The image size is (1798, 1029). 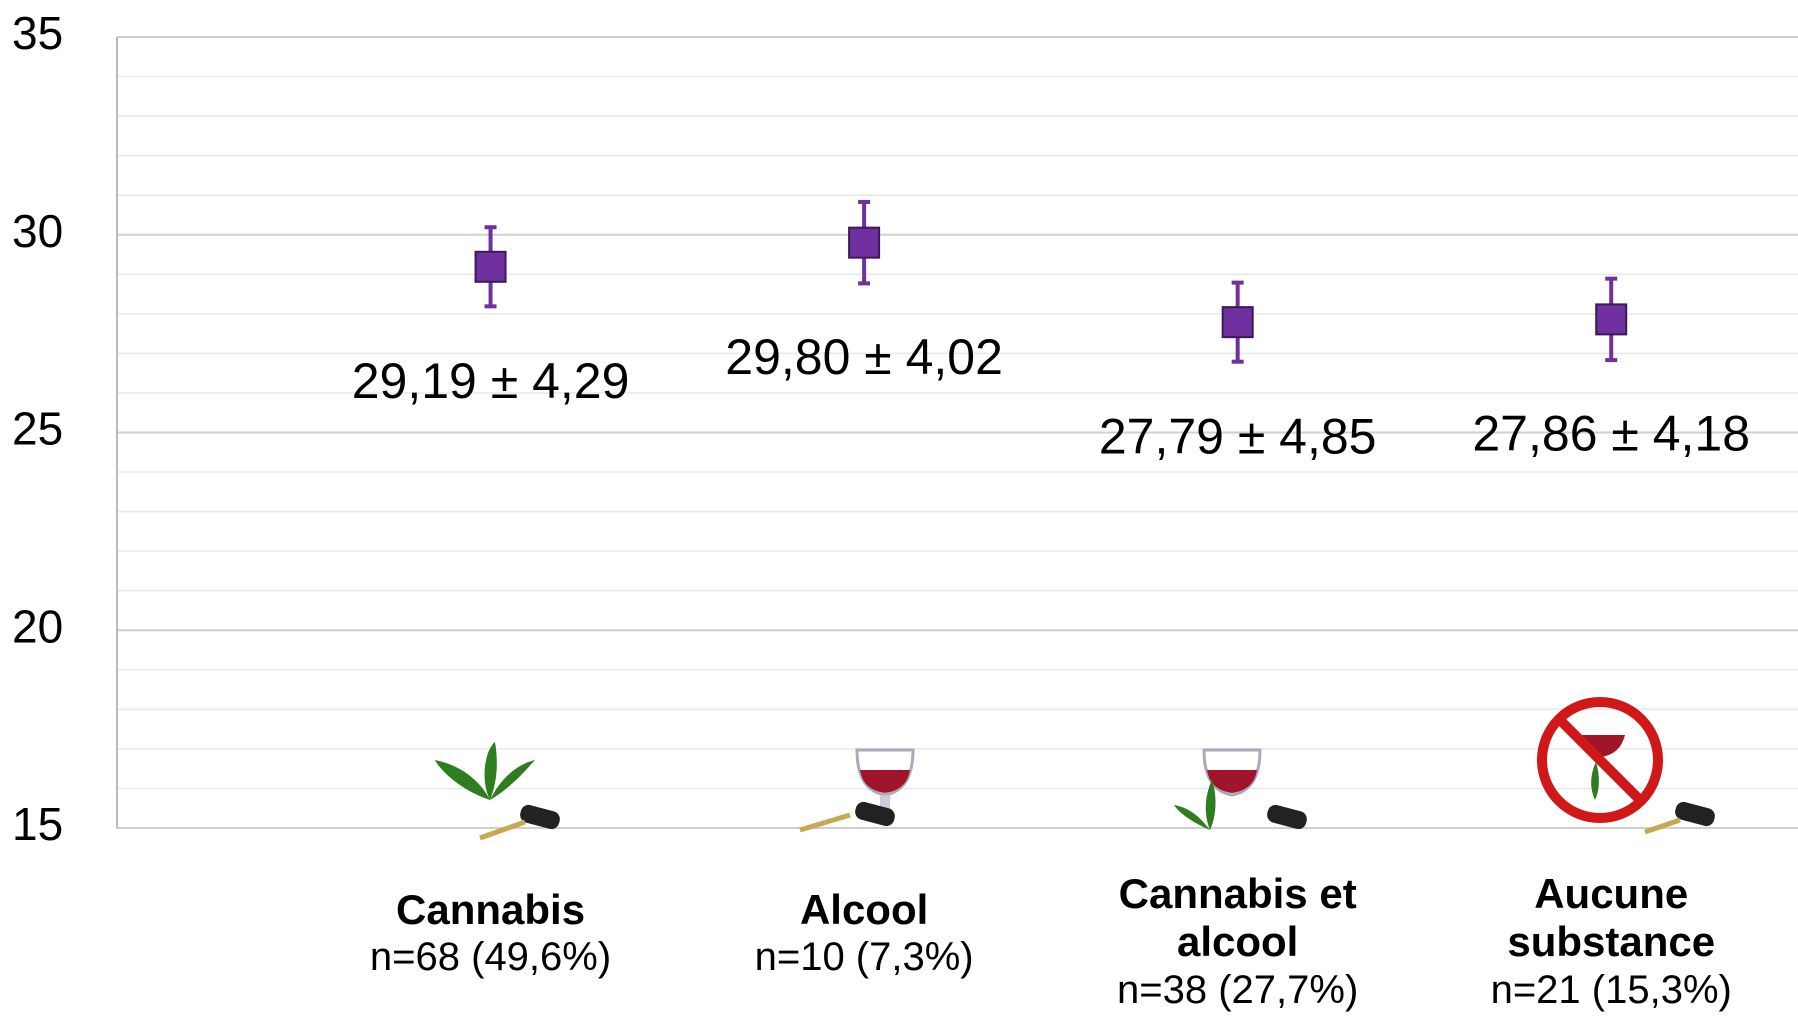 I want to click on x-tick-label: Cannabis n=68 (49,6%), so click(x=491, y=933).